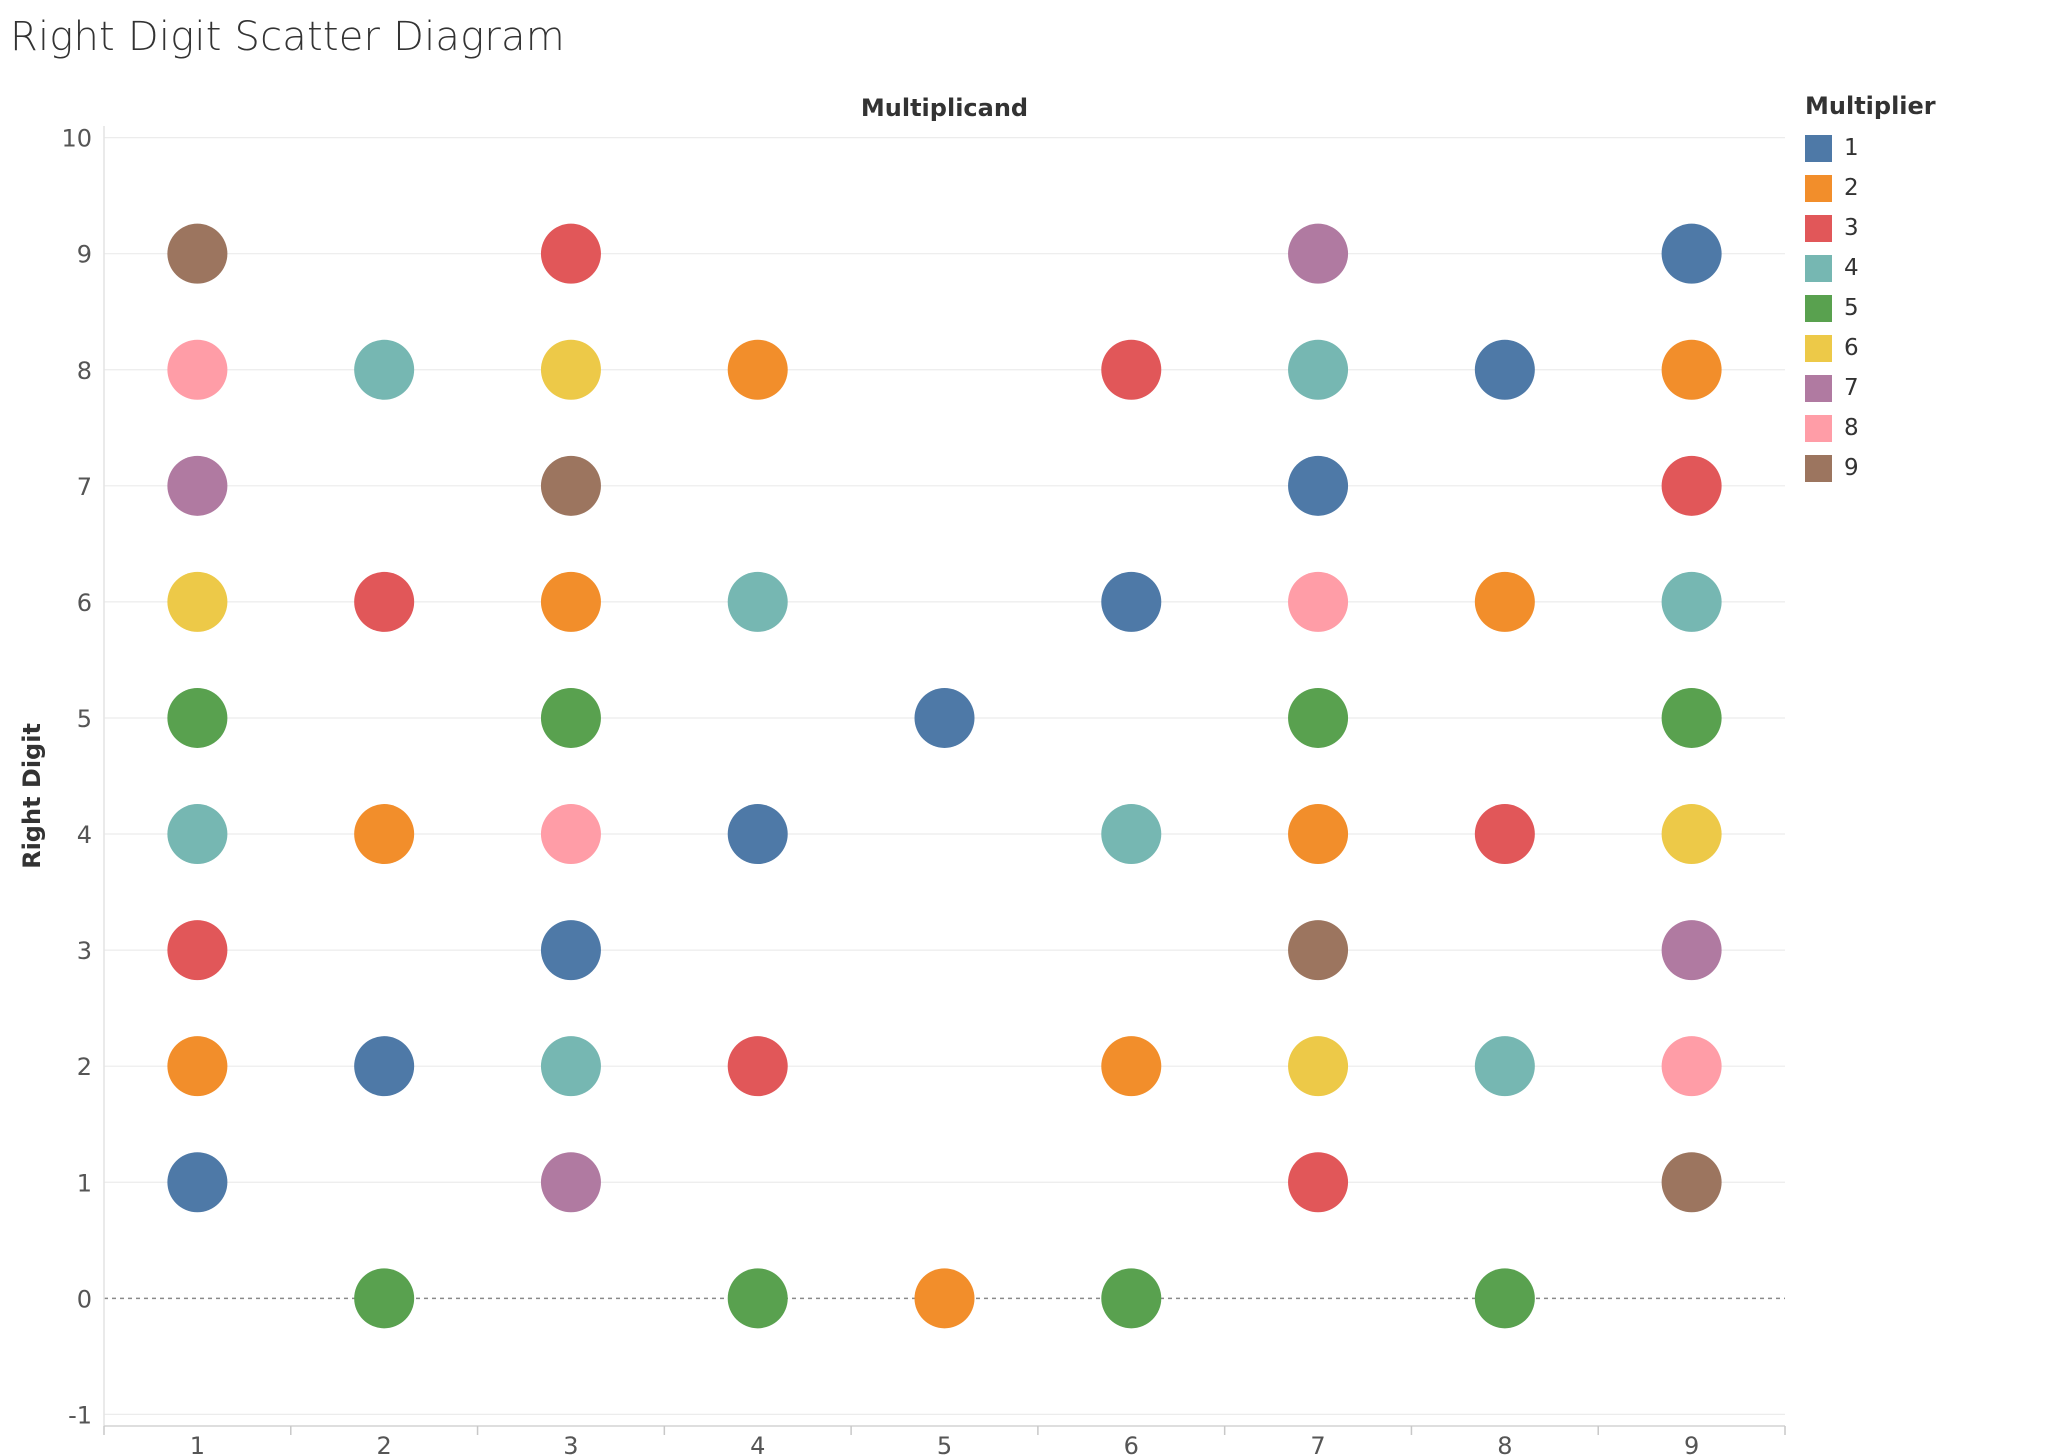 This screenshot has width=2072, height=1456. Describe the element at coordinates (80, 1415) in the screenshot. I see `y-tick-label: -1` at that location.